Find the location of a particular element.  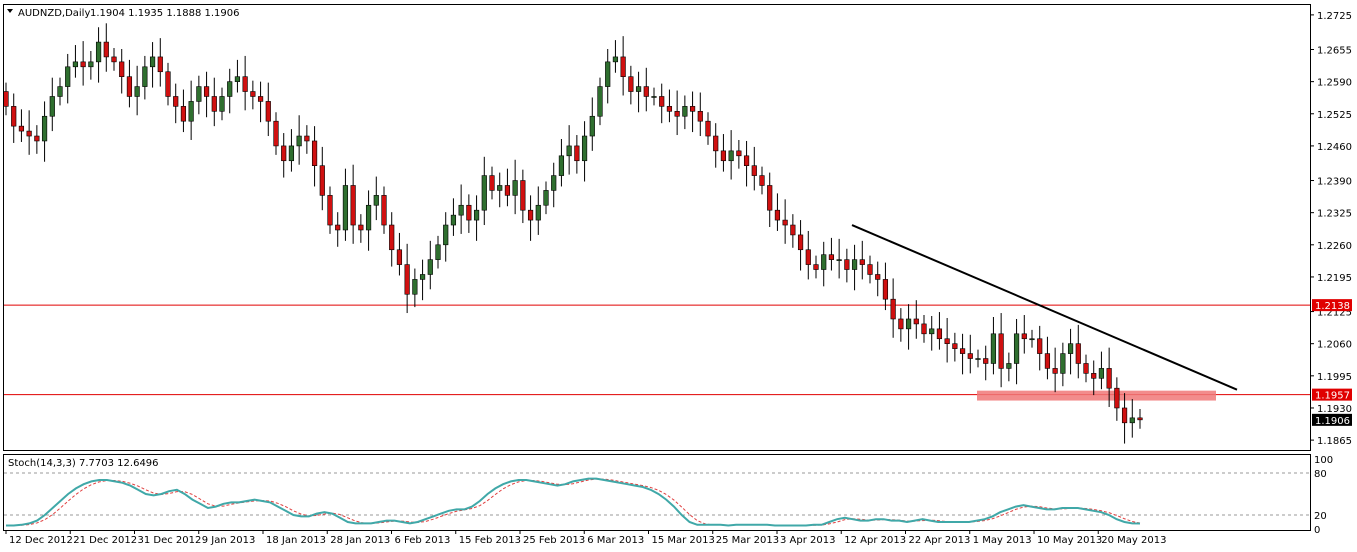

stoch-pane is located at coordinates (657, 492).